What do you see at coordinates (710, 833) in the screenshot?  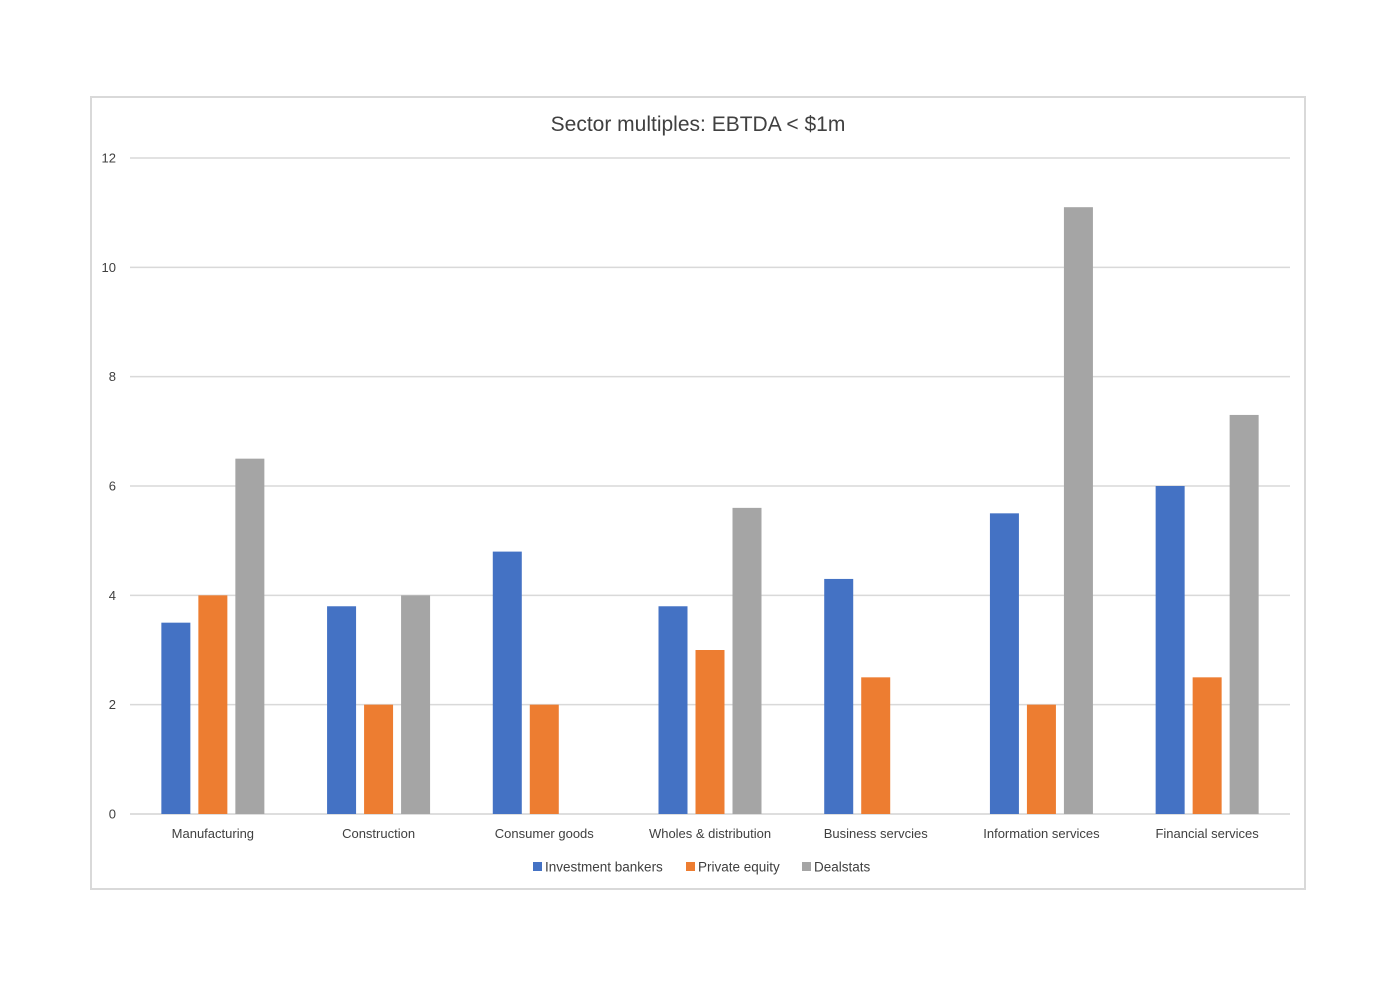 I see `x-tick-label: Wholes & distribution` at bounding box center [710, 833].